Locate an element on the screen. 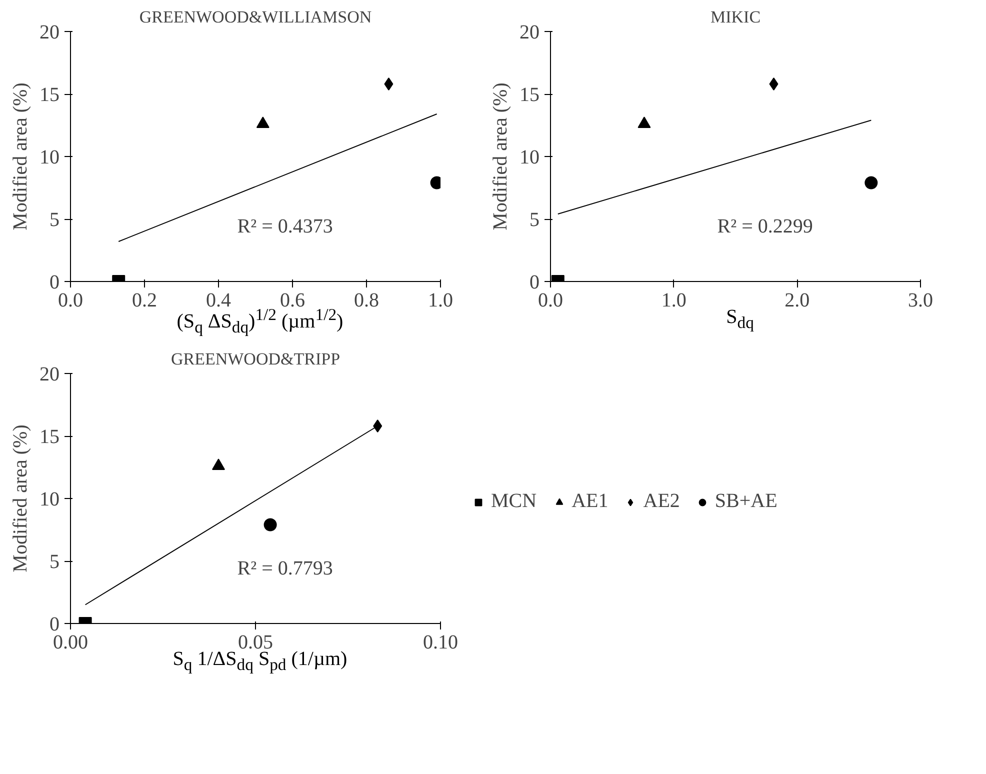  legend-label: AE2 is located at coordinates (661, 501).